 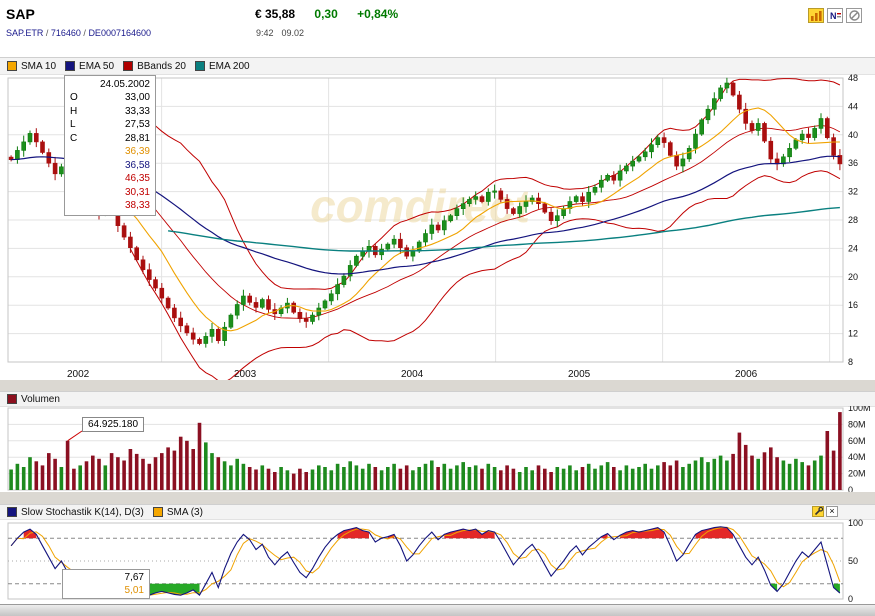 I want to click on svg-text: 40, so click(x=853, y=135).